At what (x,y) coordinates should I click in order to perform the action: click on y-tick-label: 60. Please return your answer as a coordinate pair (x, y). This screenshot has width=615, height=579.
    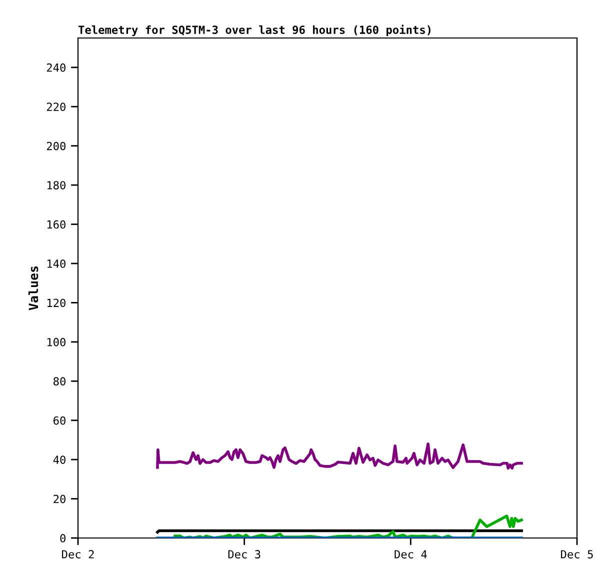
    Looking at the image, I should click on (60, 420).